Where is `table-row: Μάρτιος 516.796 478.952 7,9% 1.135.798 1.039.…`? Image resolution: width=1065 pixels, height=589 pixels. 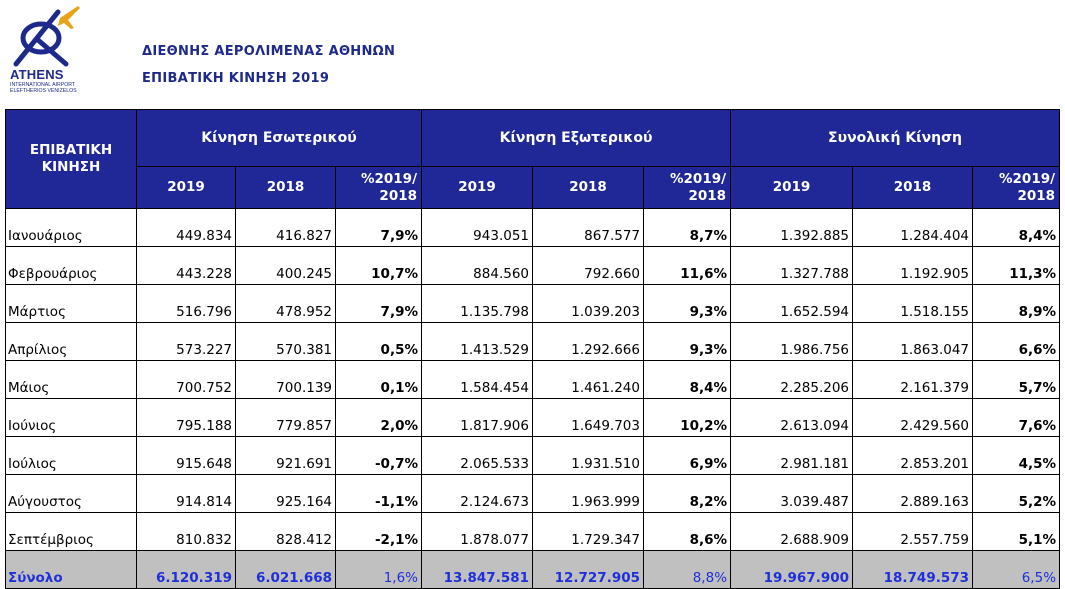
table-row: Μάρτιος 516.796 478.952 7,9% 1.135.798 1.039.… is located at coordinates (533, 303).